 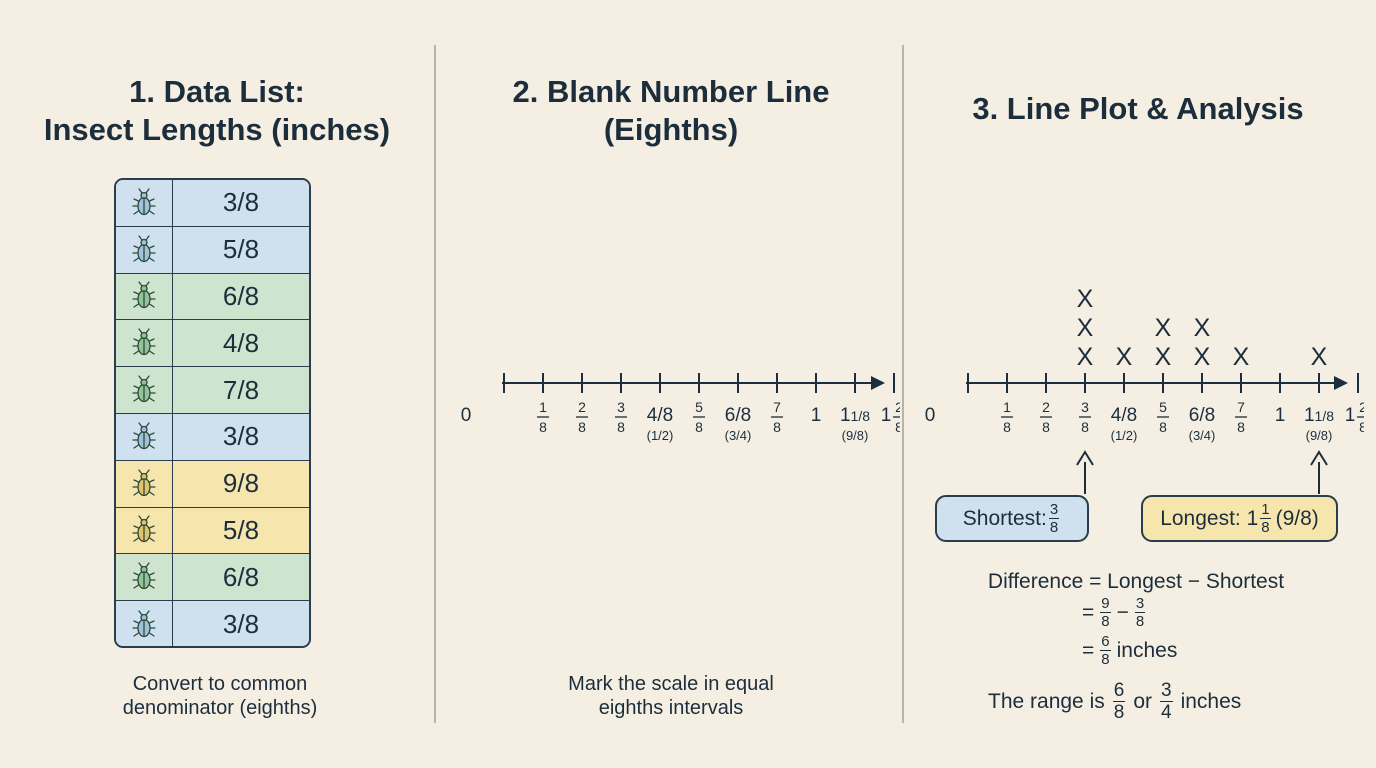 I want to click on eq2-fraction: 6 8, so click(x=1105, y=651).